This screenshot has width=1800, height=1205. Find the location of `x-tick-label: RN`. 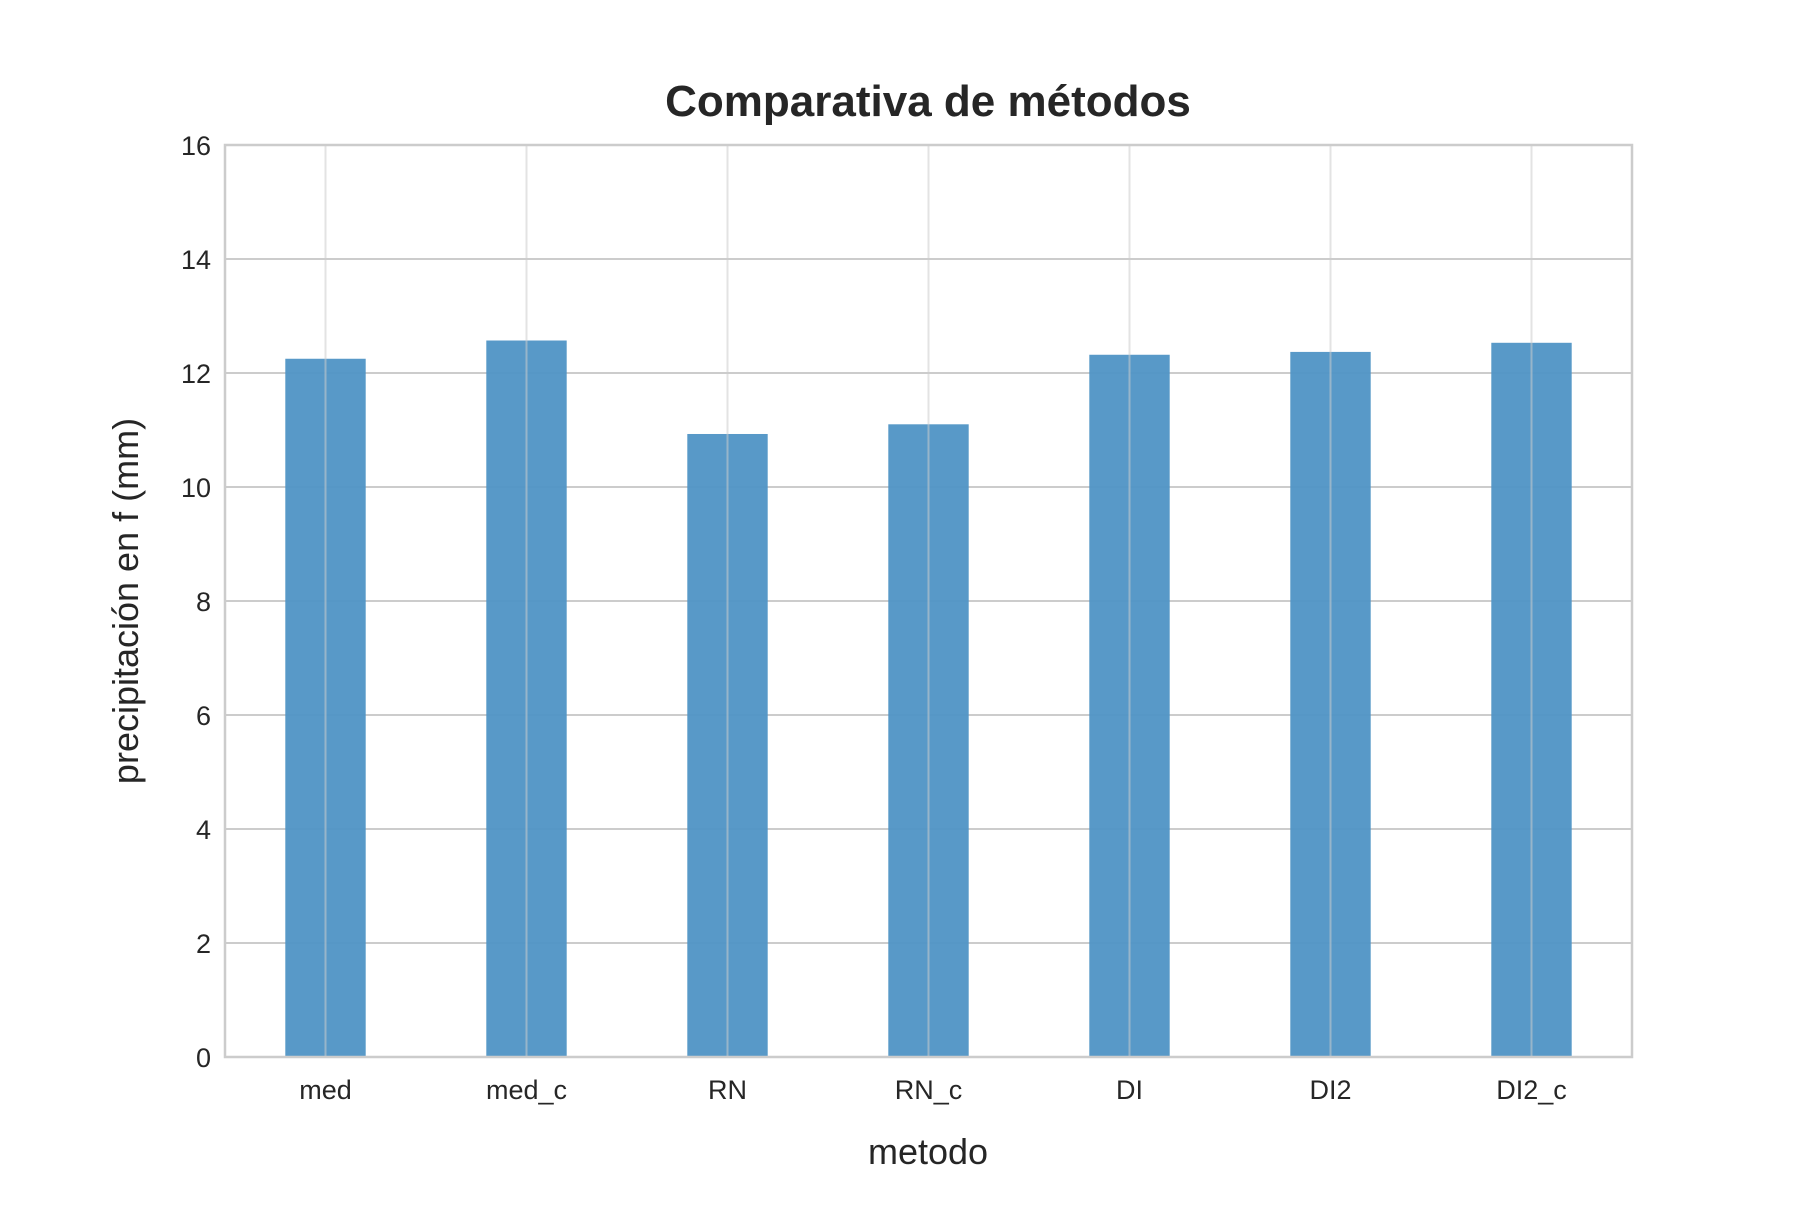

x-tick-label: RN is located at coordinates (727, 1090).